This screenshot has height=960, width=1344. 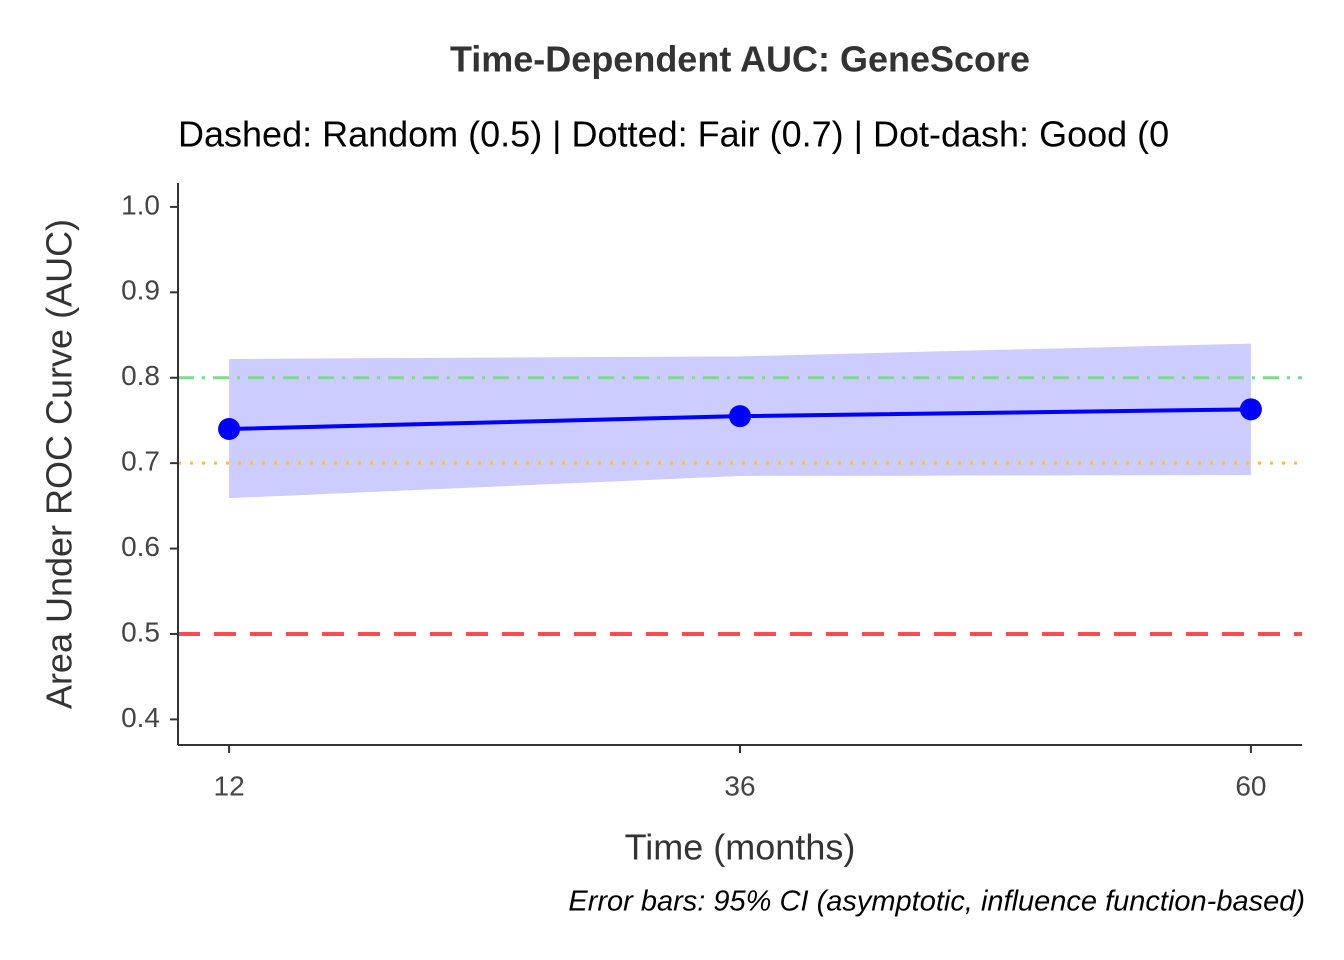 What do you see at coordinates (59, 464) in the screenshot?
I see `y-axis-title: Area Under ROC Curve (AUC)` at bounding box center [59, 464].